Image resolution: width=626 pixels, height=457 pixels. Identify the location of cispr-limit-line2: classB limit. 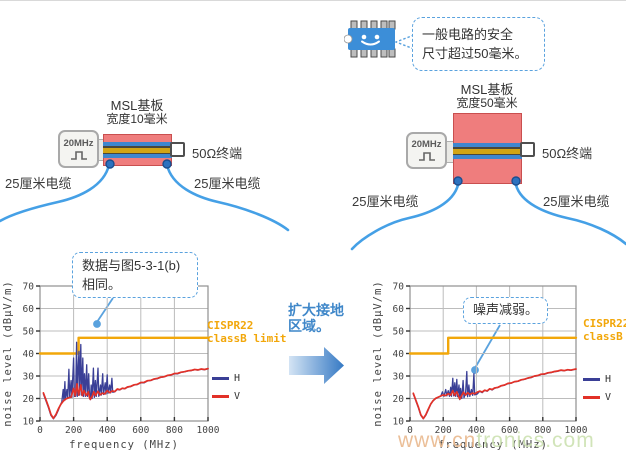
(247, 338).